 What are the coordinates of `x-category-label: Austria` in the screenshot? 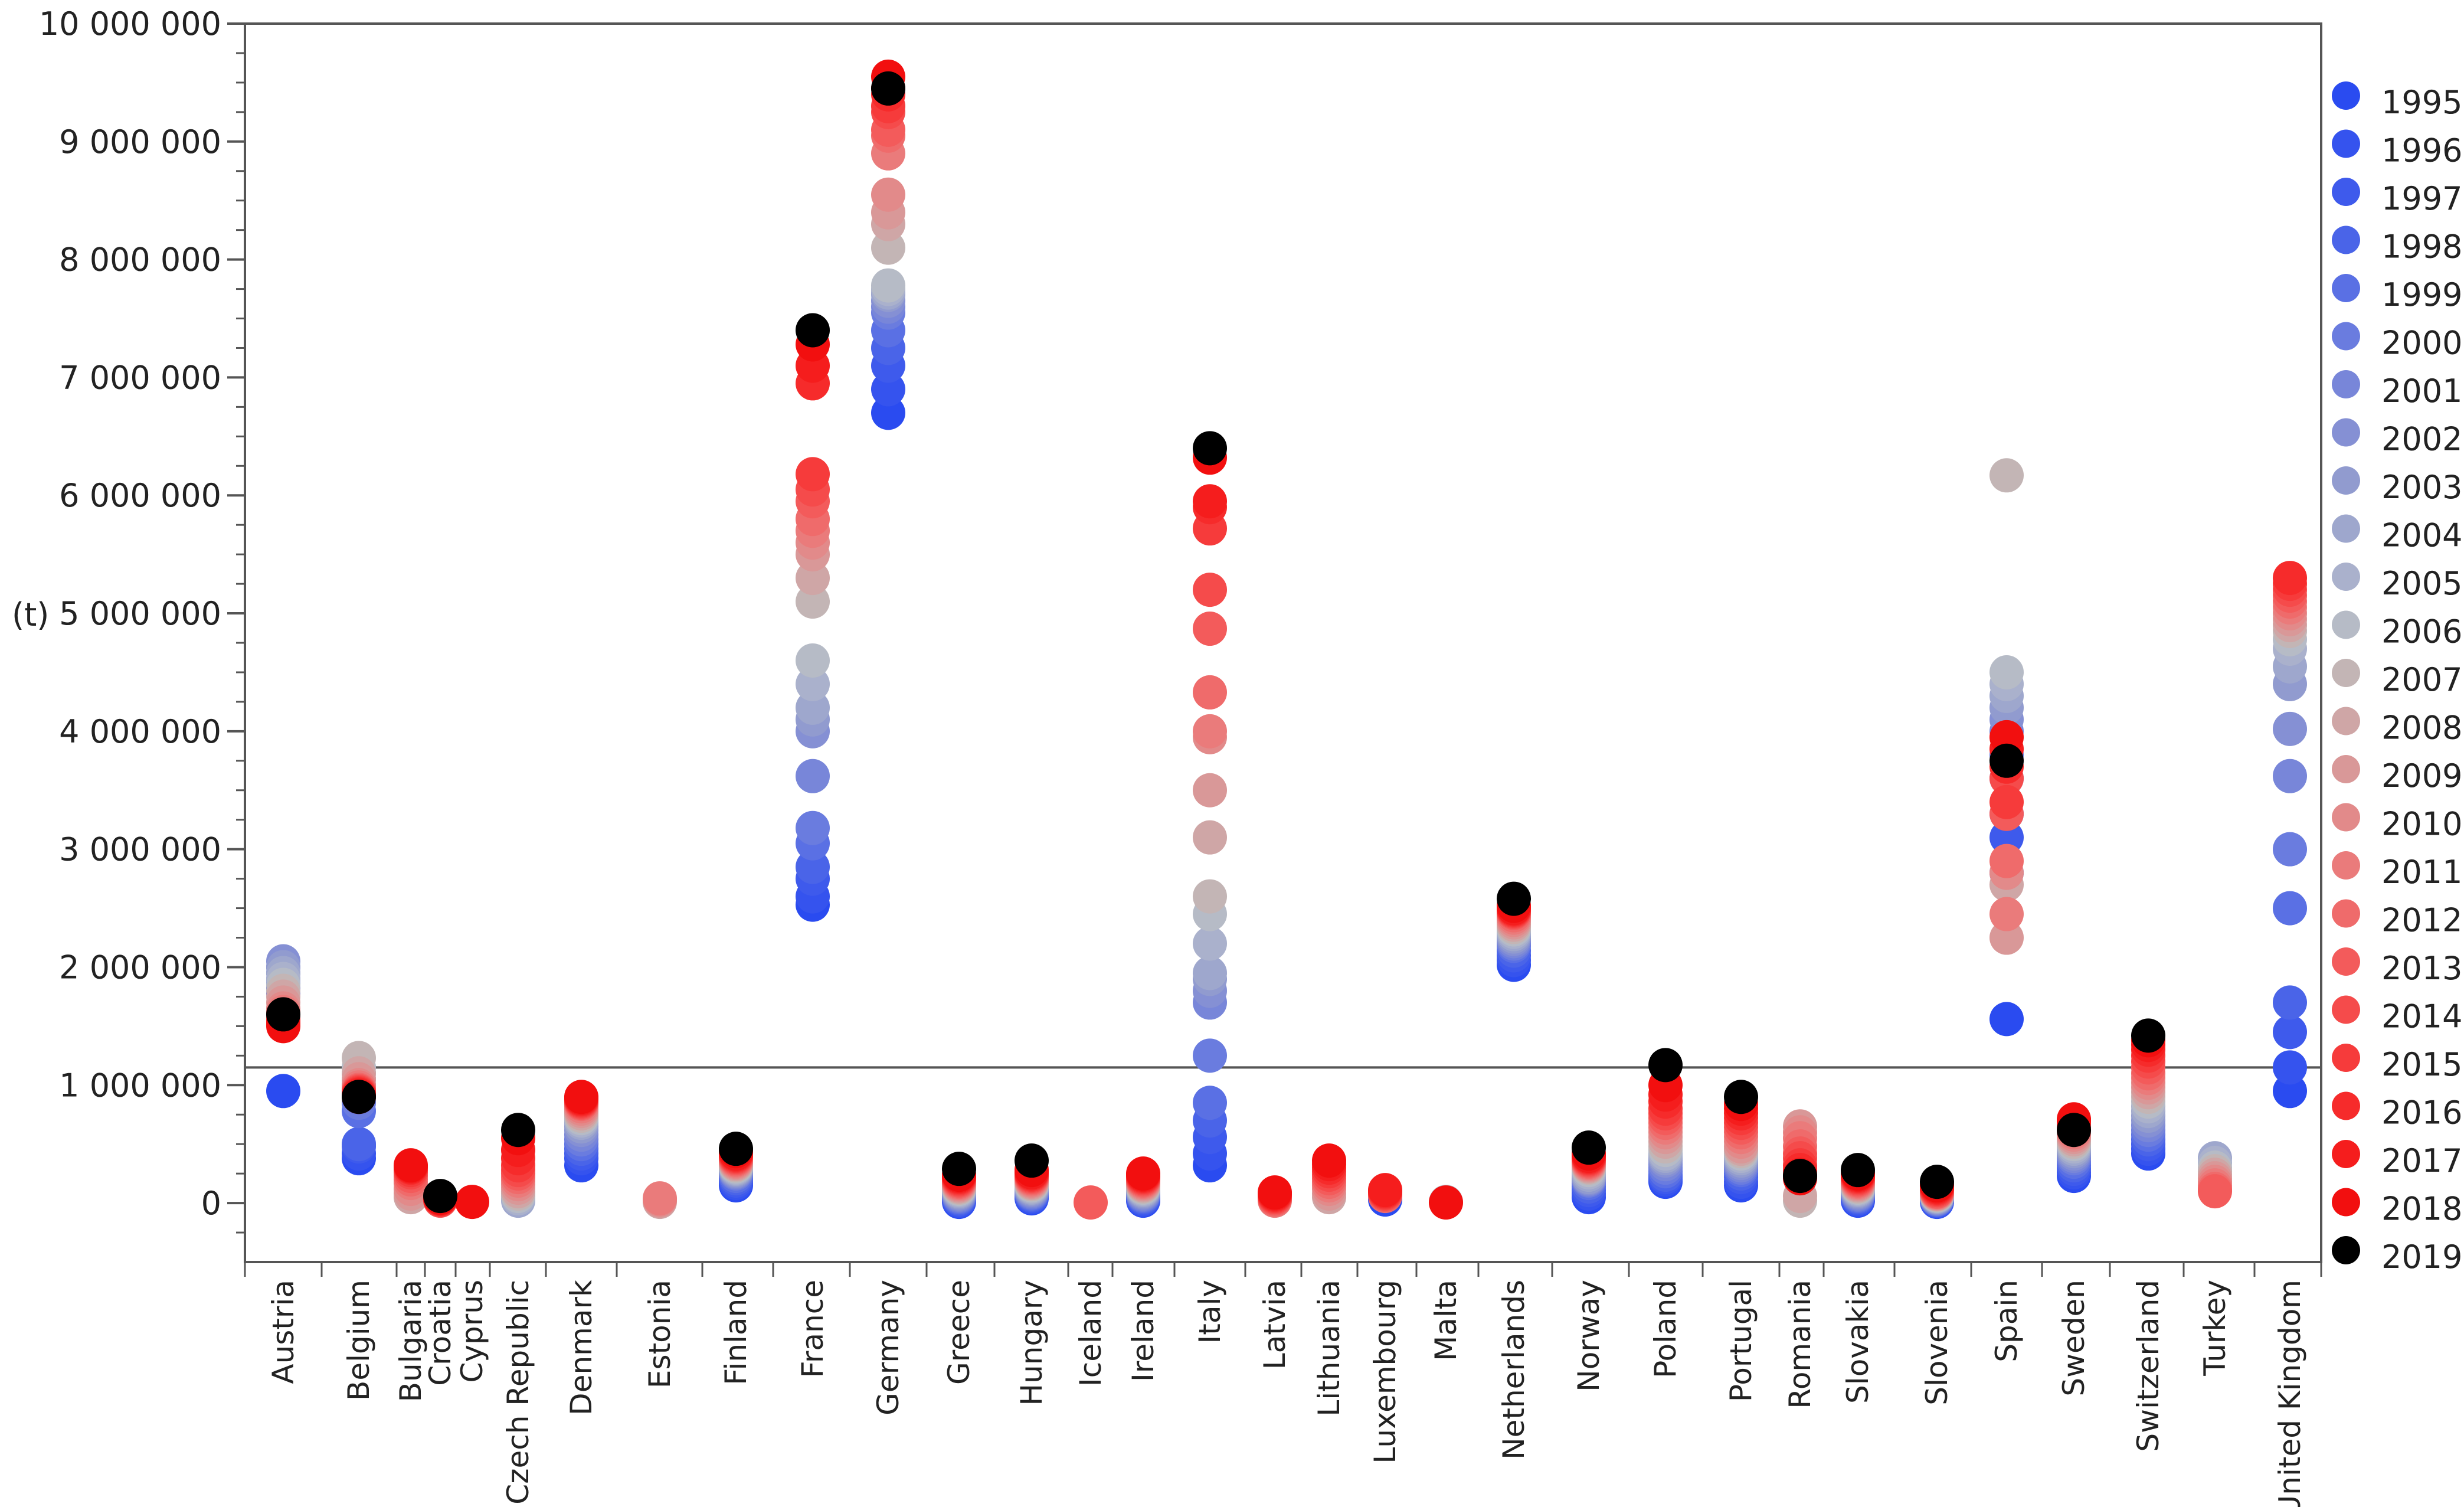 It's located at (283, 1332).